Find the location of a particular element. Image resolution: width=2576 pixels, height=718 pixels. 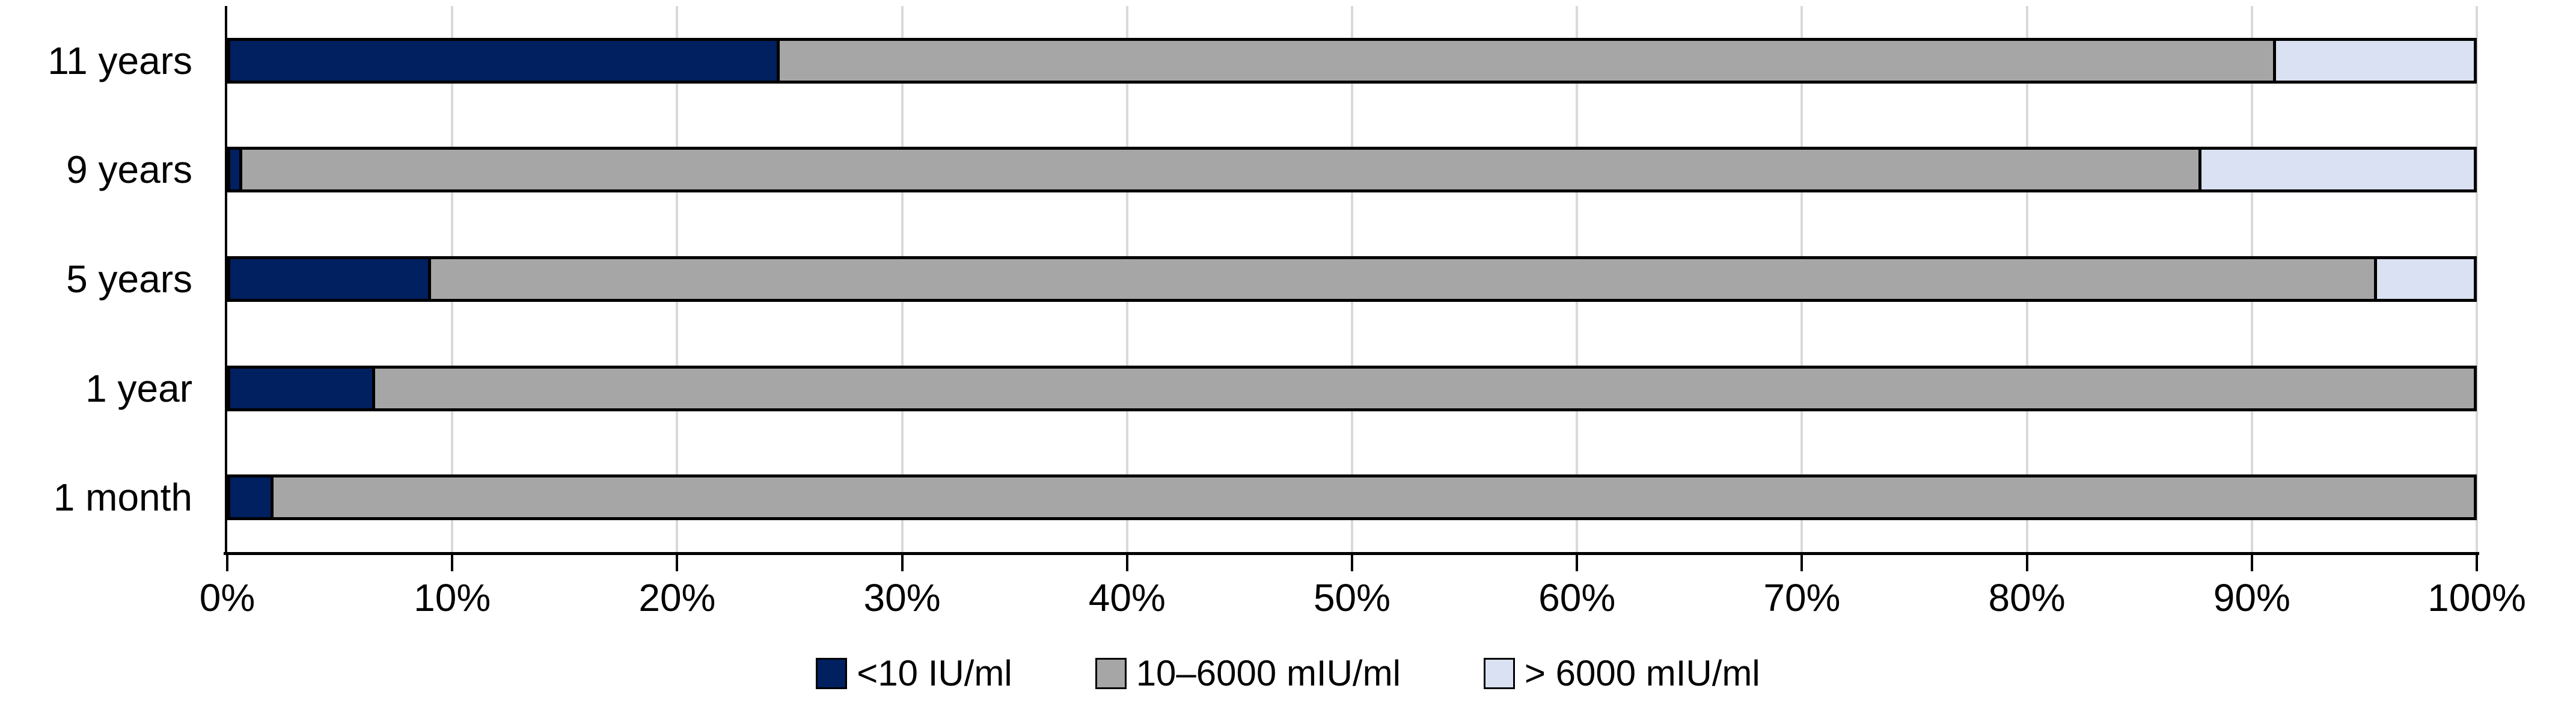

legend-label: <10 IU/ml is located at coordinates (934, 673).